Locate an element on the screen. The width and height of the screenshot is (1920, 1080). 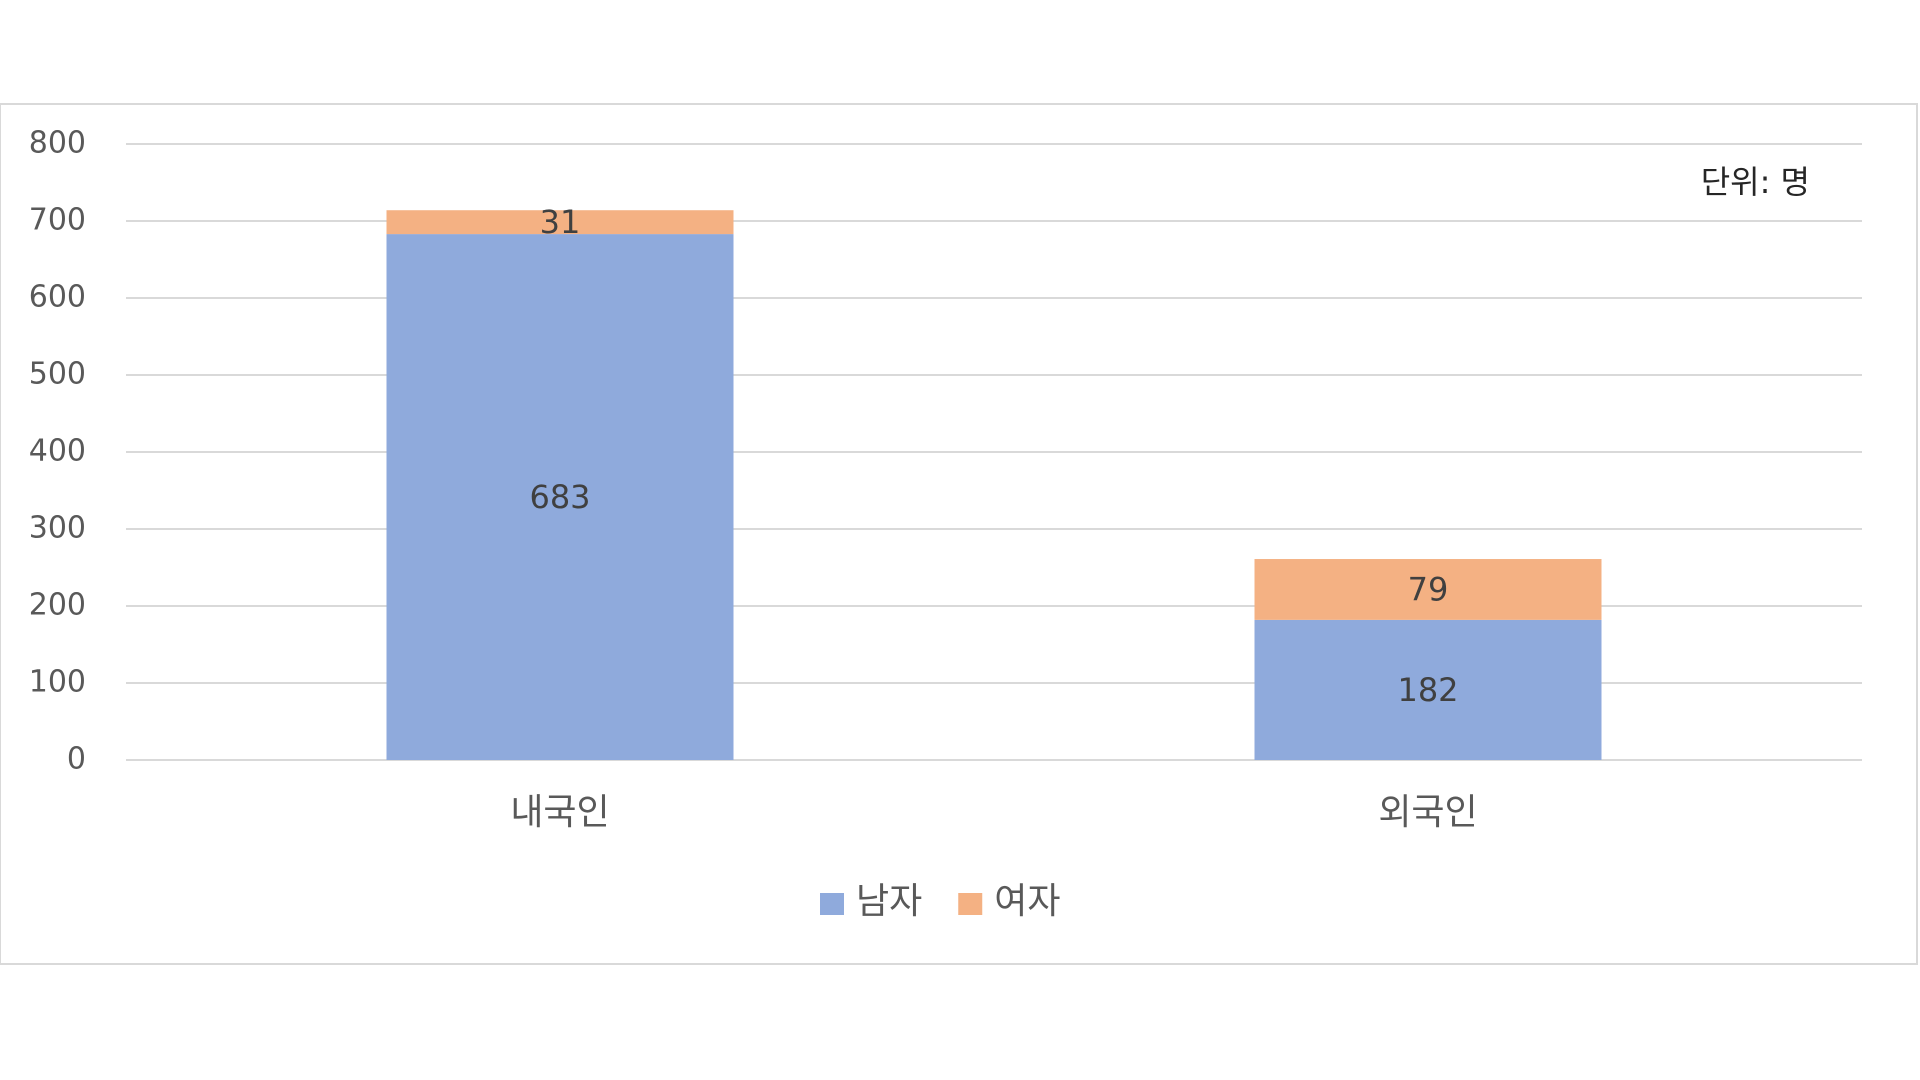
legend-label: 여자 is located at coordinates (1027, 901).